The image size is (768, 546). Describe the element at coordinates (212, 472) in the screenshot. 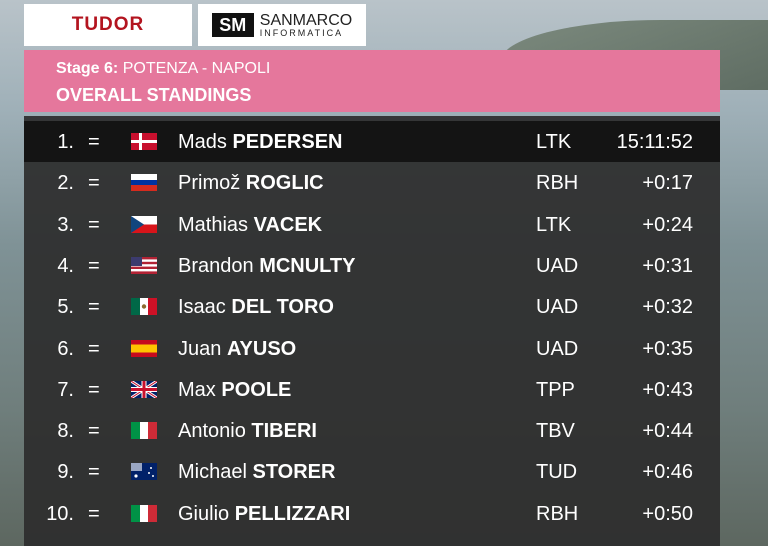

I see `first-name: Michael` at that location.